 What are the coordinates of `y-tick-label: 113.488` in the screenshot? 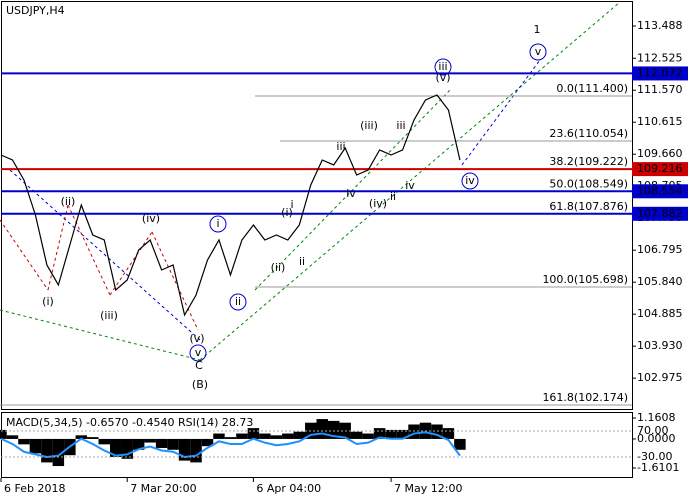 It's located at (660, 25).